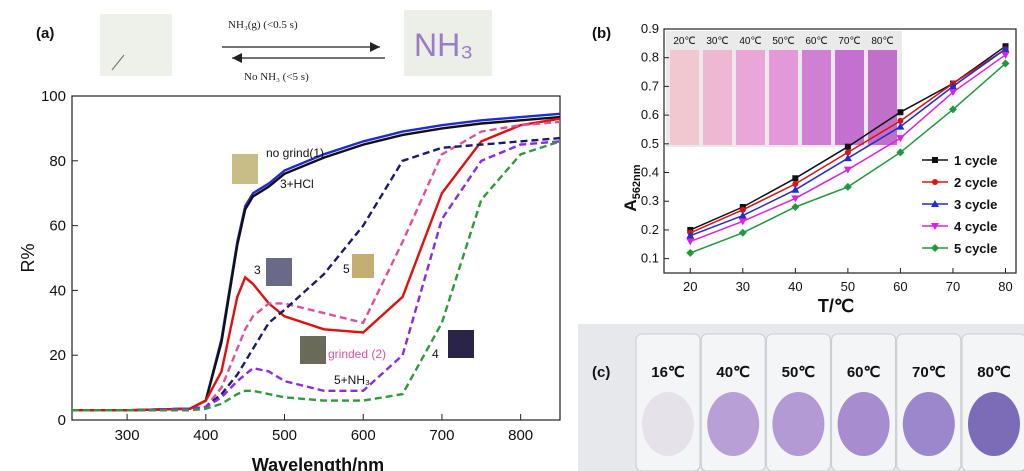 This screenshot has height=471, width=1024. I want to click on inset-vial-label: 40℃, so click(750, 41).